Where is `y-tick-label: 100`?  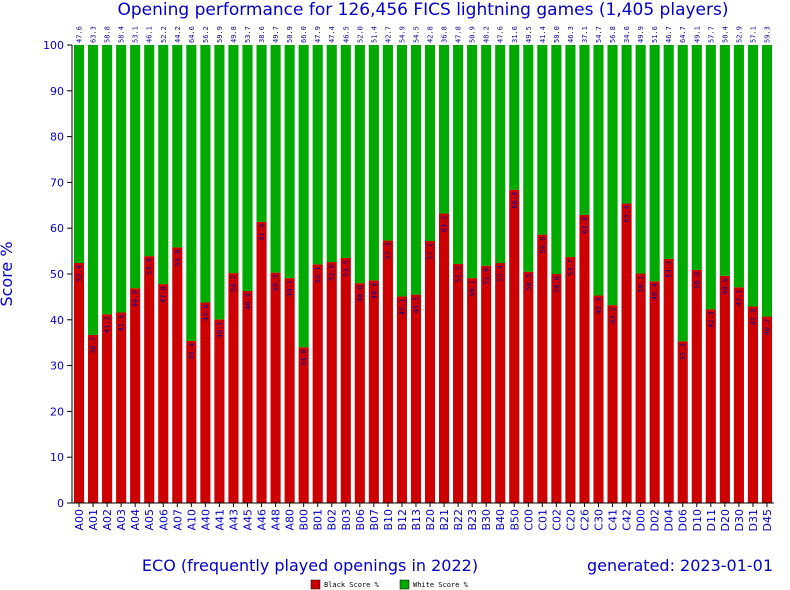
y-tick-label: 100 is located at coordinates (53, 45).